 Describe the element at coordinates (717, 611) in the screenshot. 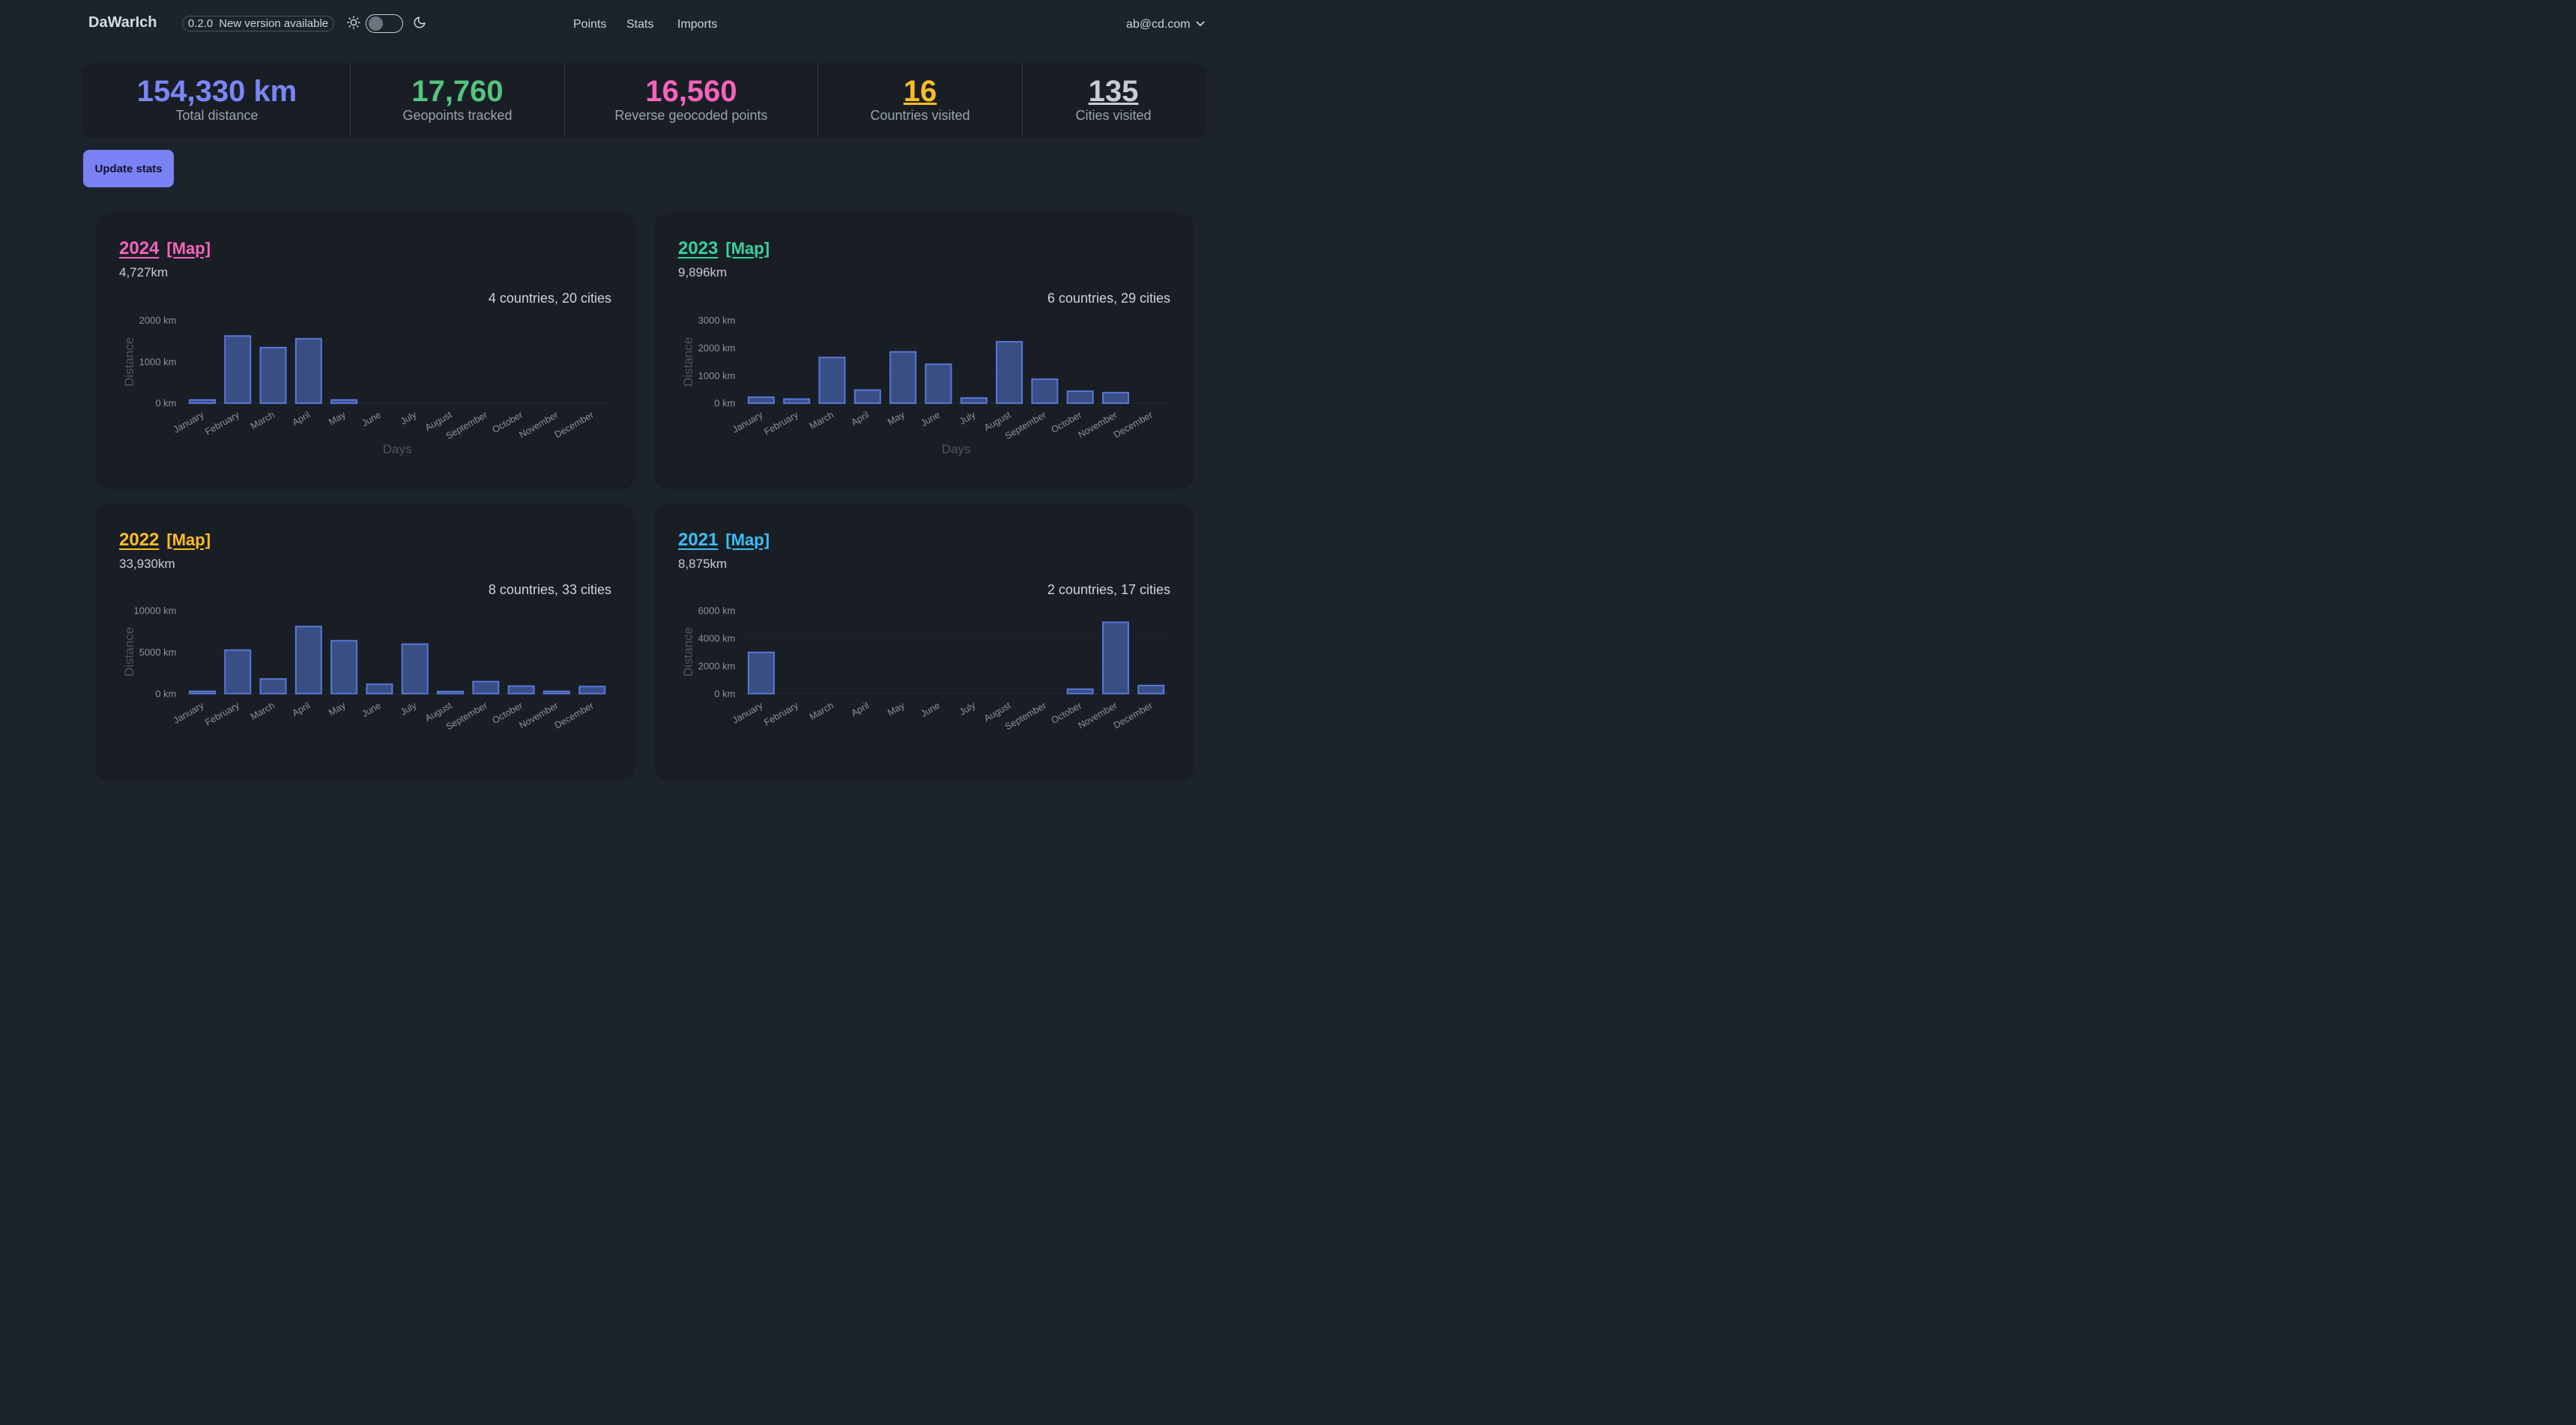

I see `svg-text: 6000 km` at that location.